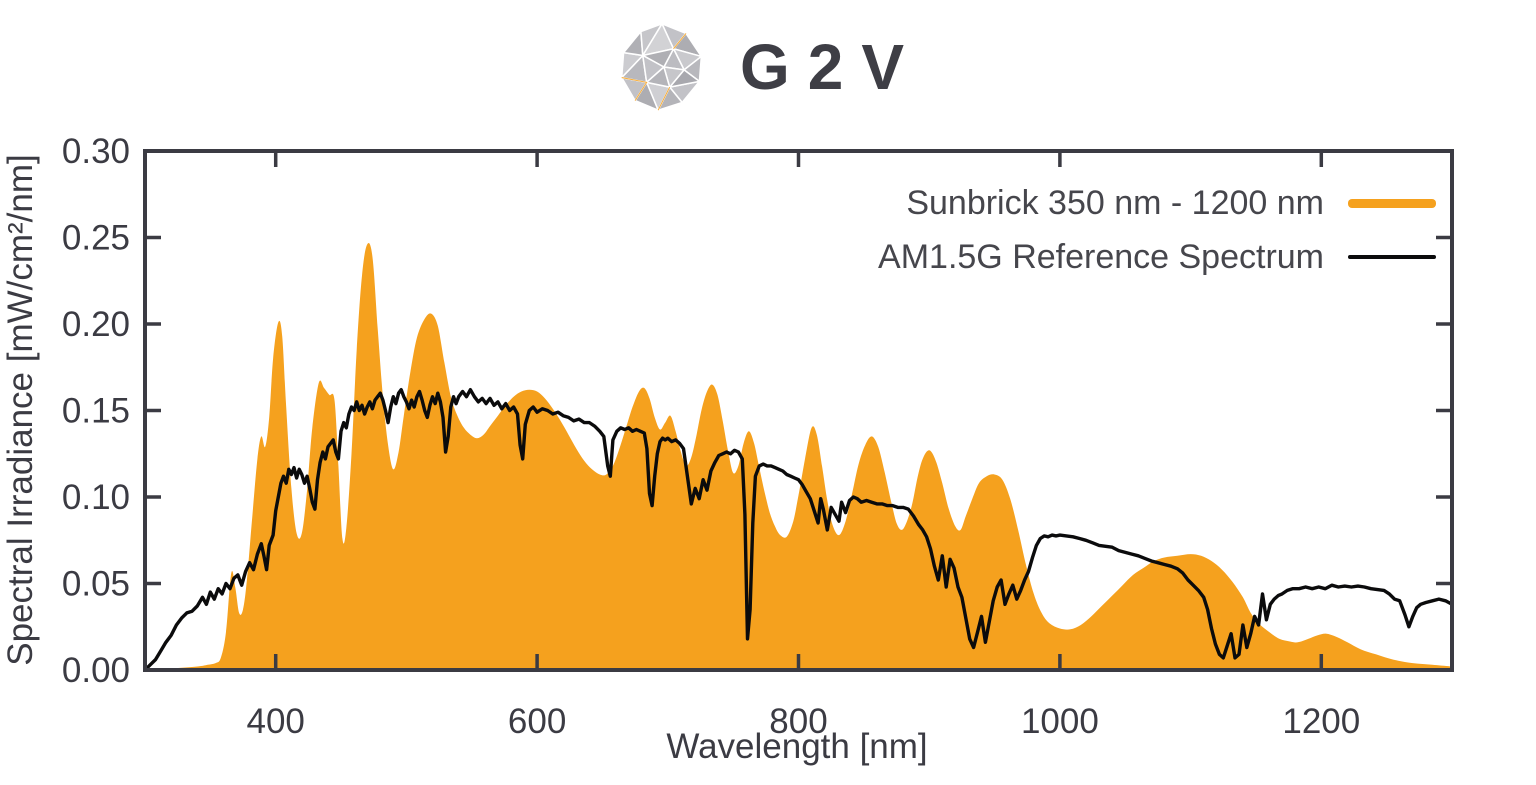 The width and height of the screenshot is (1536, 785). What do you see at coordinates (96, 151) in the screenshot?
I see `y-tick-label-0.30: 0.30` at bounding box center [96, 151].